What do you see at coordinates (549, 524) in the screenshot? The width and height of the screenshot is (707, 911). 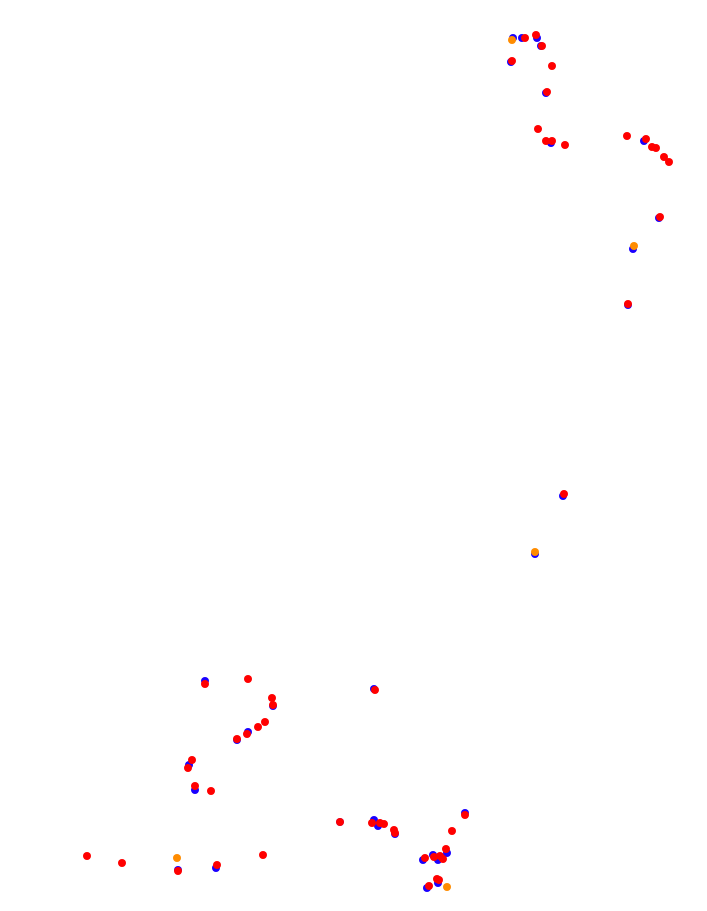 I see `marker-cluster-middle` at bounding box center [549, 524].